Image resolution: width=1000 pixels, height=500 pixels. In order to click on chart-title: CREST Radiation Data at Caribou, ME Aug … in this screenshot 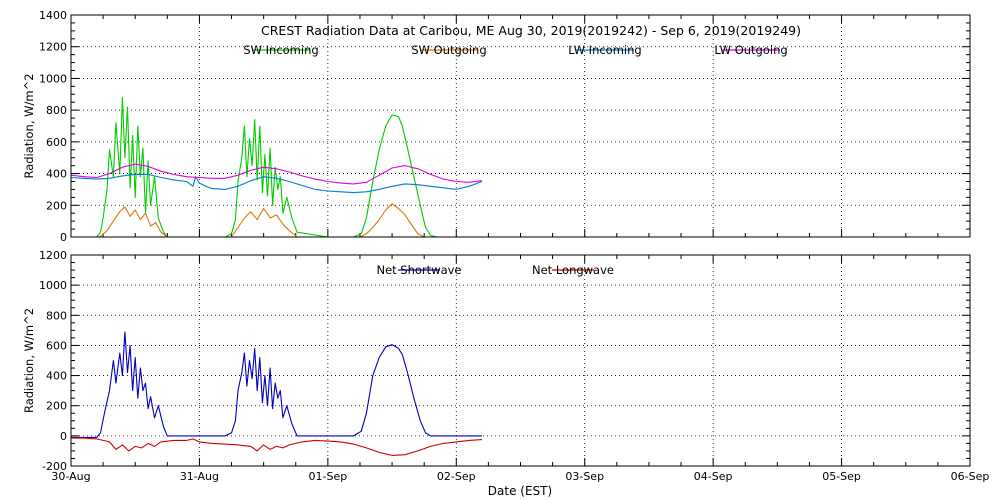, I will do `click(531, 30)`.